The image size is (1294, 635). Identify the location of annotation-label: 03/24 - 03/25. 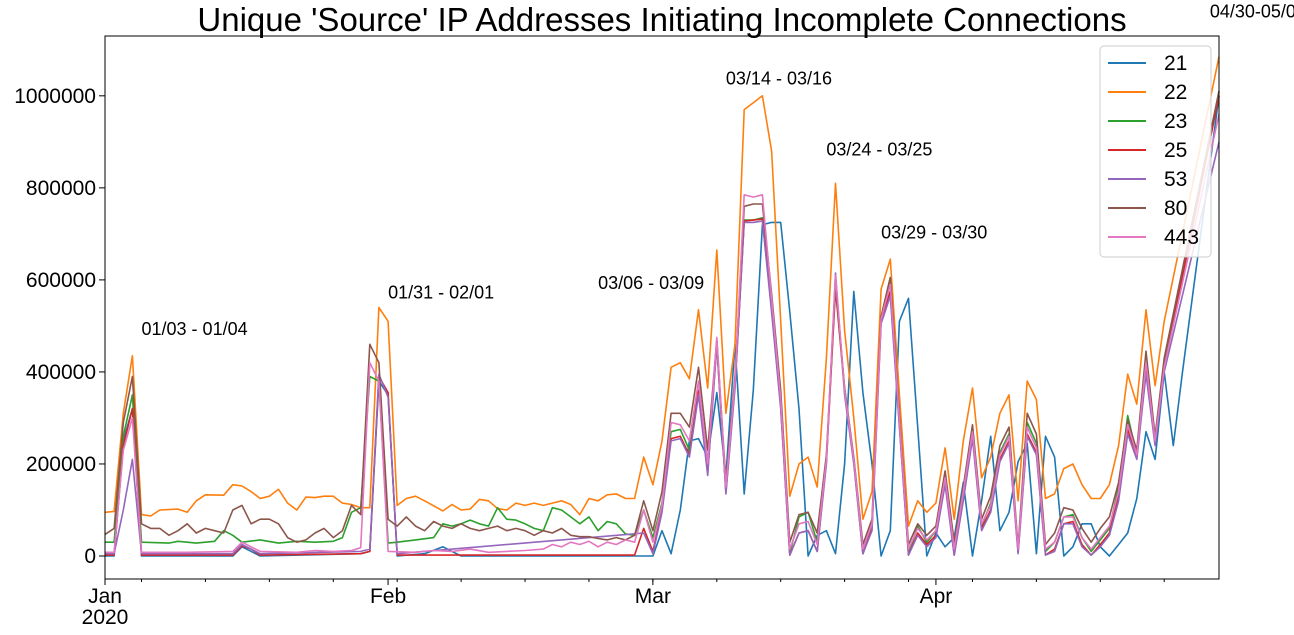
(879, 150).